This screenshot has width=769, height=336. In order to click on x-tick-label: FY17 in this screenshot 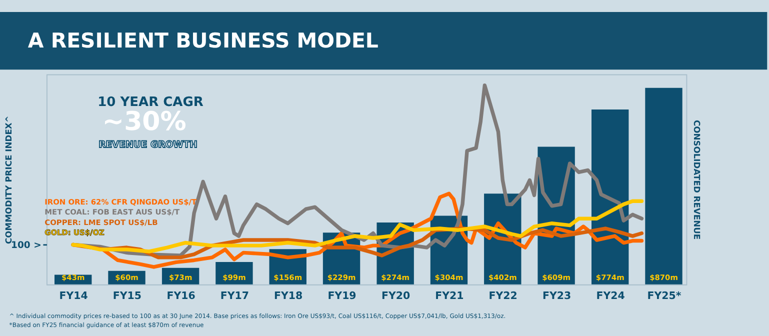, I will do `click(234, 296)`.